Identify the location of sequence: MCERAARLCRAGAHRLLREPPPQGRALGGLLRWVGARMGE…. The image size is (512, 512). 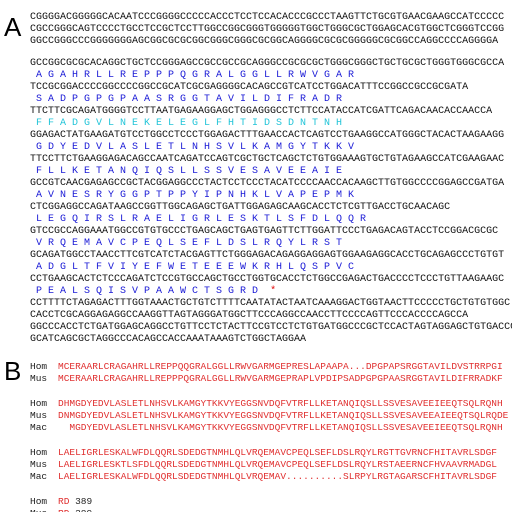
(280, 378).